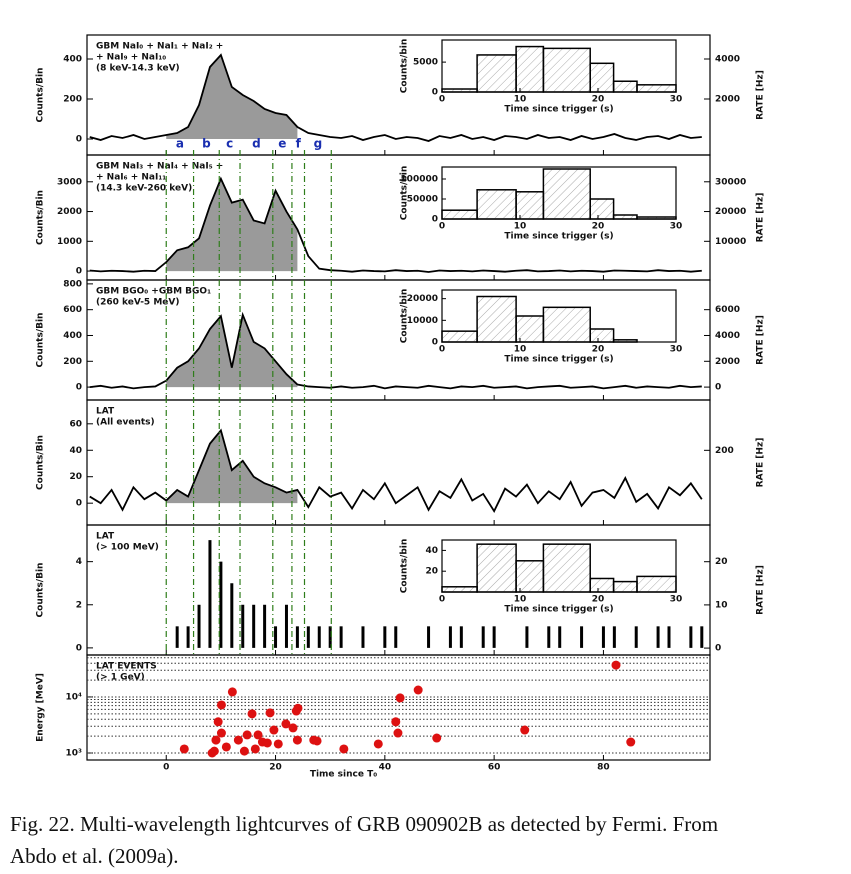 Image resolution: width=851 pixels, height=874 pixels. I want to click on panel-label: GBM NaI₃ + NaI₄ + NaI₅ +, so click(159, 167).